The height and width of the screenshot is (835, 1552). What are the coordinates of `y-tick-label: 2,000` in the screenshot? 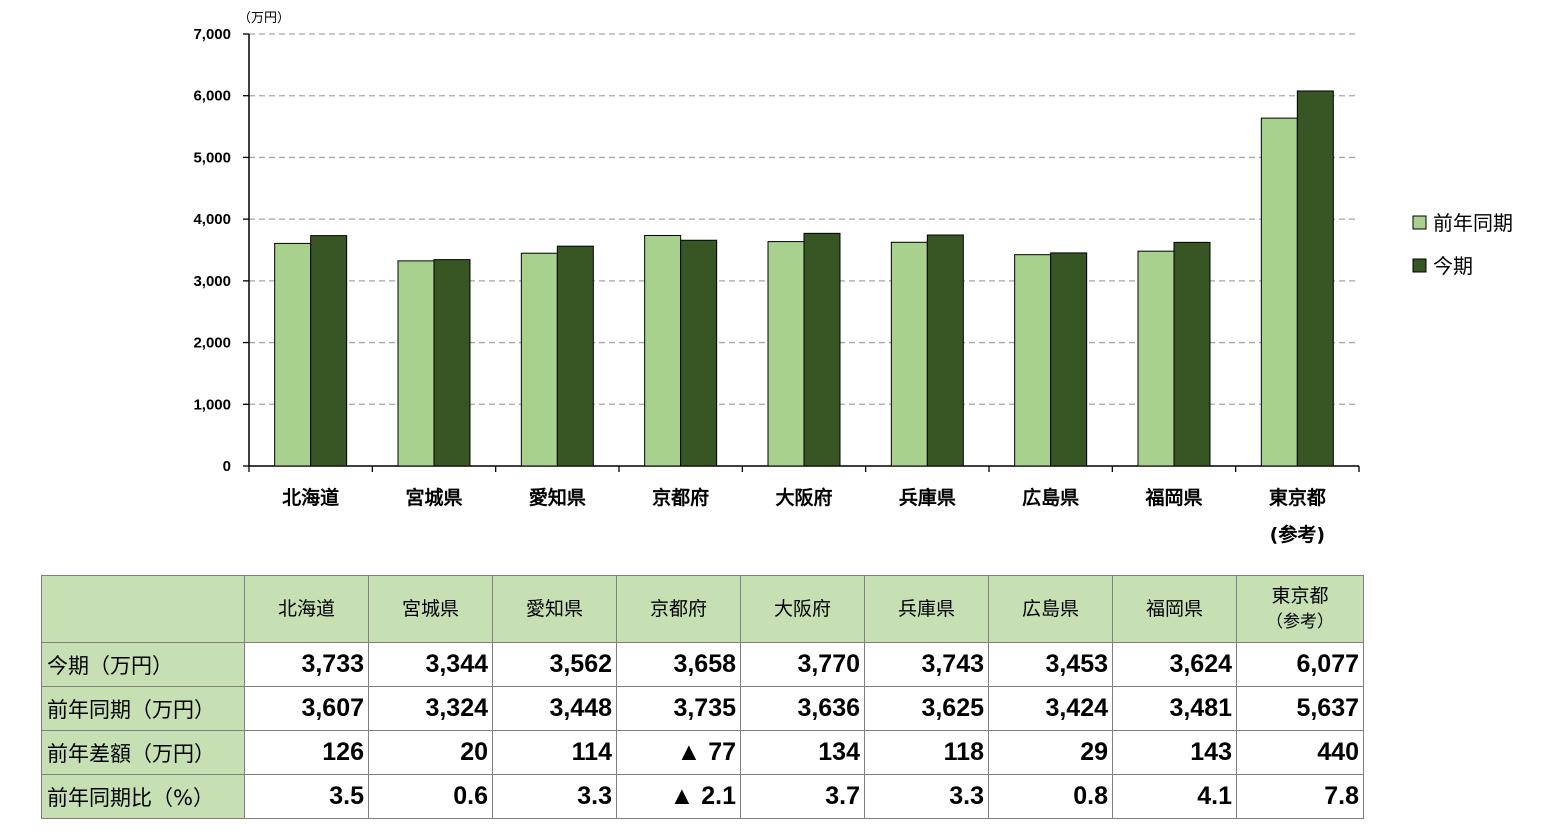 It's located at (212, 343).